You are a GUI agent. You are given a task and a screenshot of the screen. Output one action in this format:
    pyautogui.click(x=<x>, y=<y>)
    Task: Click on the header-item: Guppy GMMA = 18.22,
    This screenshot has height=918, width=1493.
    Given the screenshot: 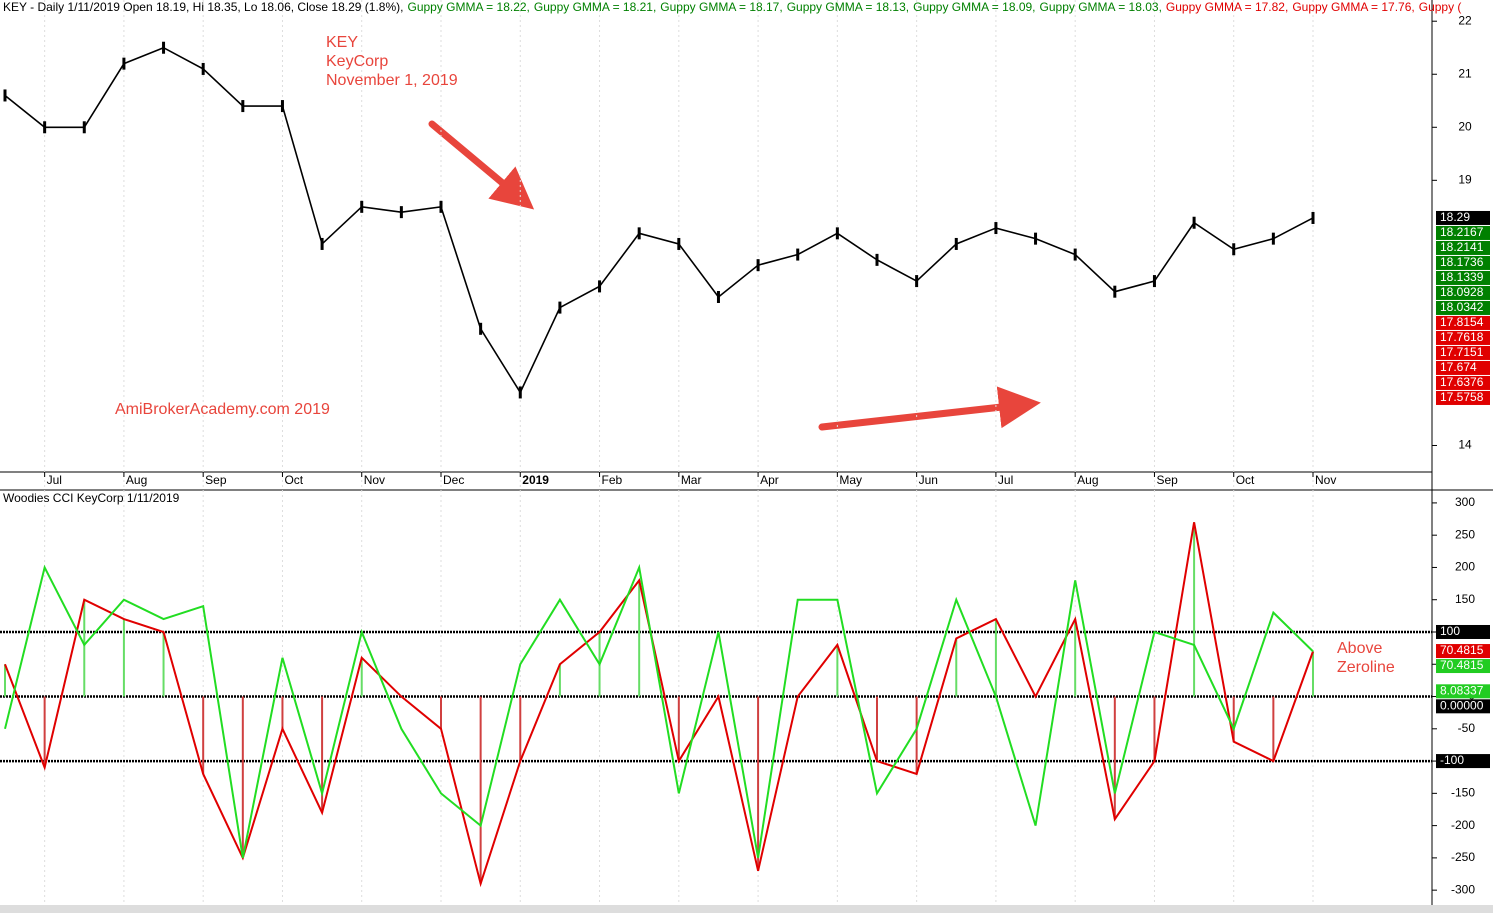 What is the action you would take?
    pyautogui.click(x=468, y=7)
    